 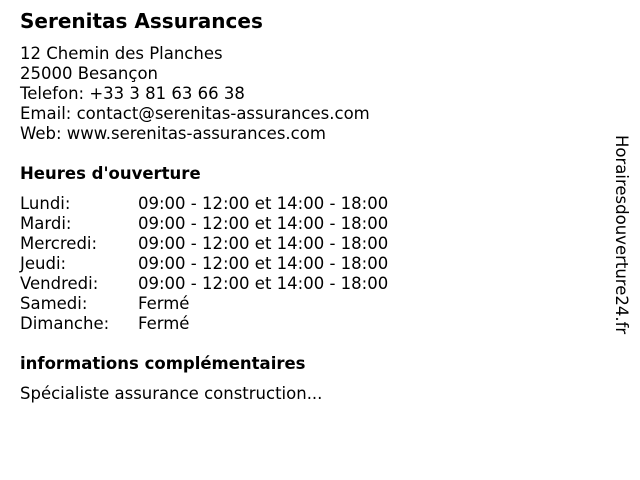 What do you see at coordinates (195, 113) in the screenshot?
I see `email: Email: contact@serenitas-assurances.com` at bounding box center [195, 113].